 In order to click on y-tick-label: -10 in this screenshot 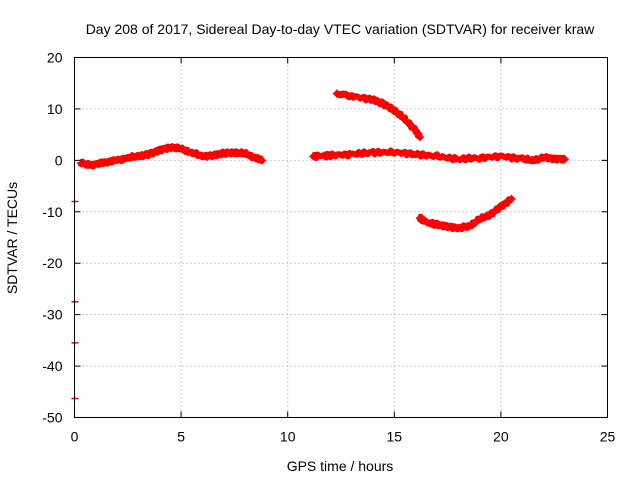, I will do `click(52, 212)`.